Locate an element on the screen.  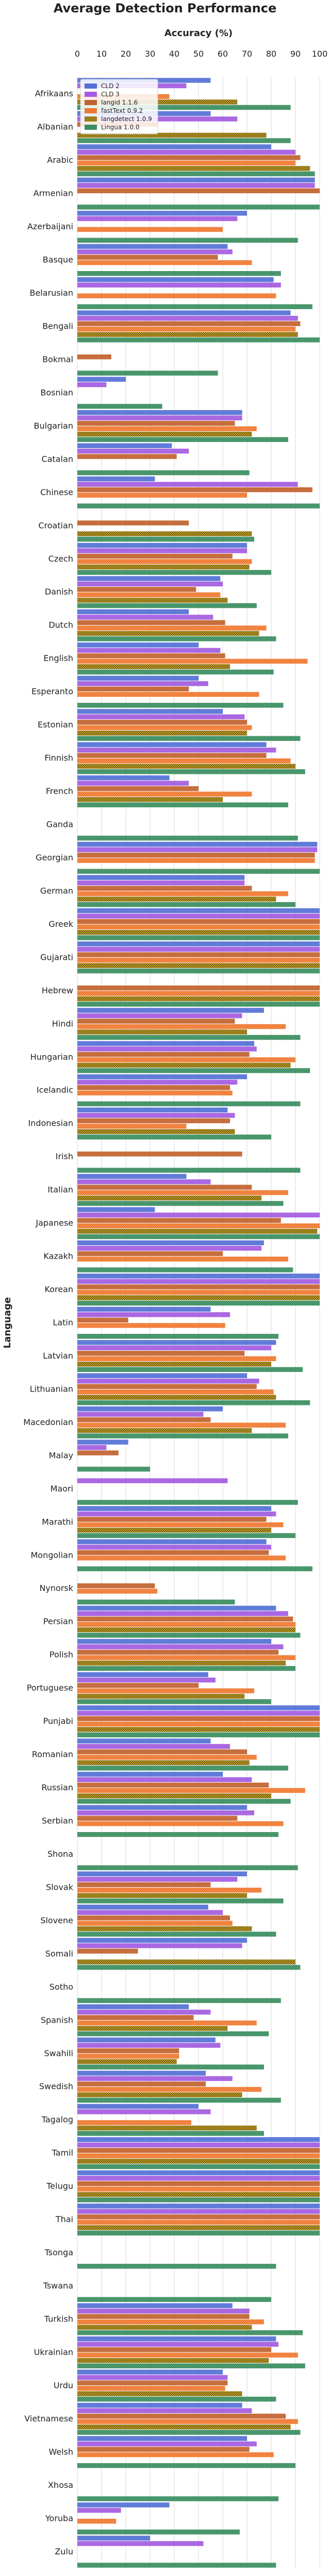
x-tick-label-70: 70 is located at coordinates (247, 54).